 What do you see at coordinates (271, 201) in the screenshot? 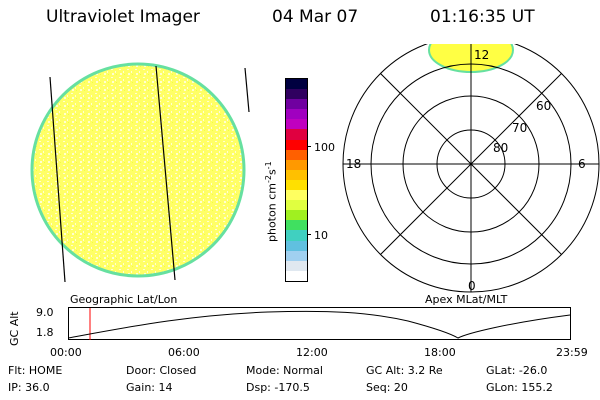
I see `colorbar-label: photon cm-2s-1` at bounding box center [271, 201].